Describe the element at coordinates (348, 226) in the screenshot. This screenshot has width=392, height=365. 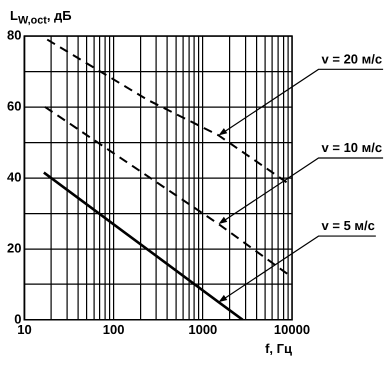
I see `text: v = 5 м/с` at that location.